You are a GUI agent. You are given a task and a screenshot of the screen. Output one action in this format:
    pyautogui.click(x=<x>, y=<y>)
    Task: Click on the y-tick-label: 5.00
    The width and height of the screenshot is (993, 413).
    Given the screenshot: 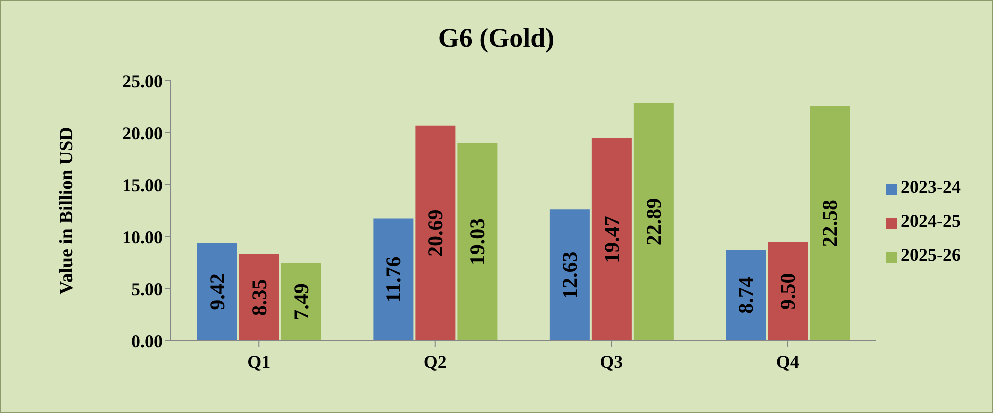 What is the action you would take?
    pyautogui.click(x=147, y=289)
    